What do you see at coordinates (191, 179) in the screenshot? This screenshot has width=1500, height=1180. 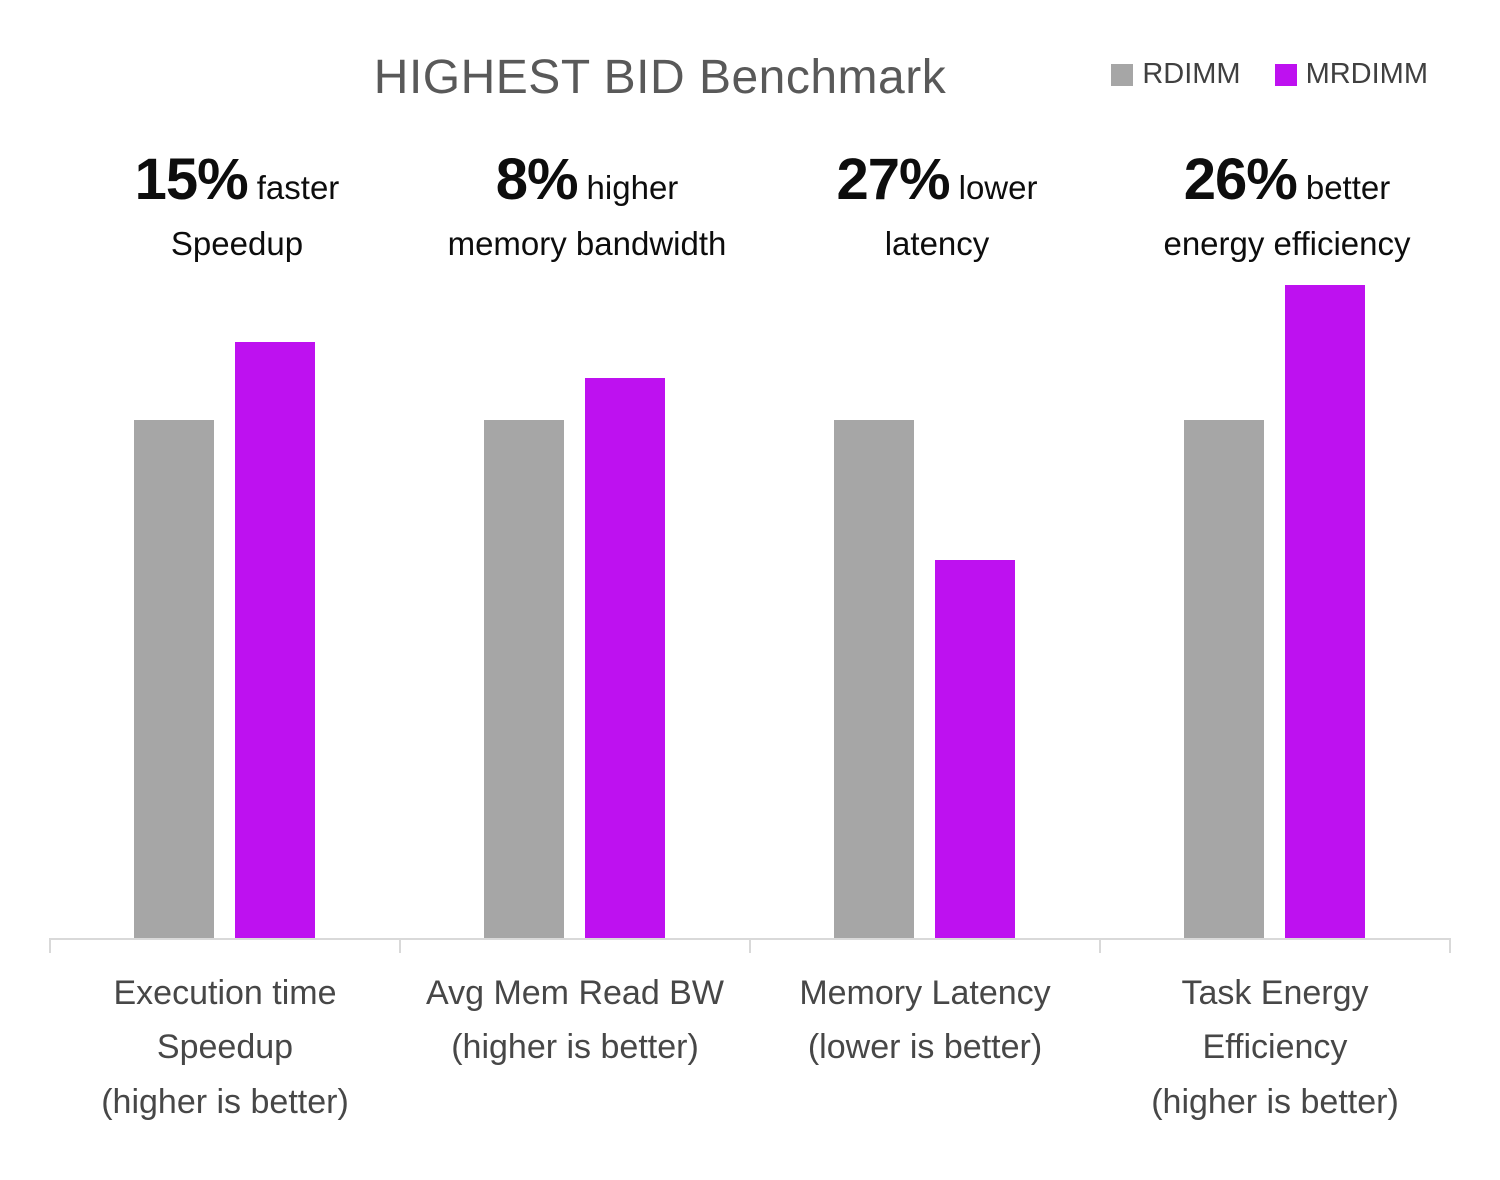 I see `annotation-percent: 15%` at bounding box center [191, 179].